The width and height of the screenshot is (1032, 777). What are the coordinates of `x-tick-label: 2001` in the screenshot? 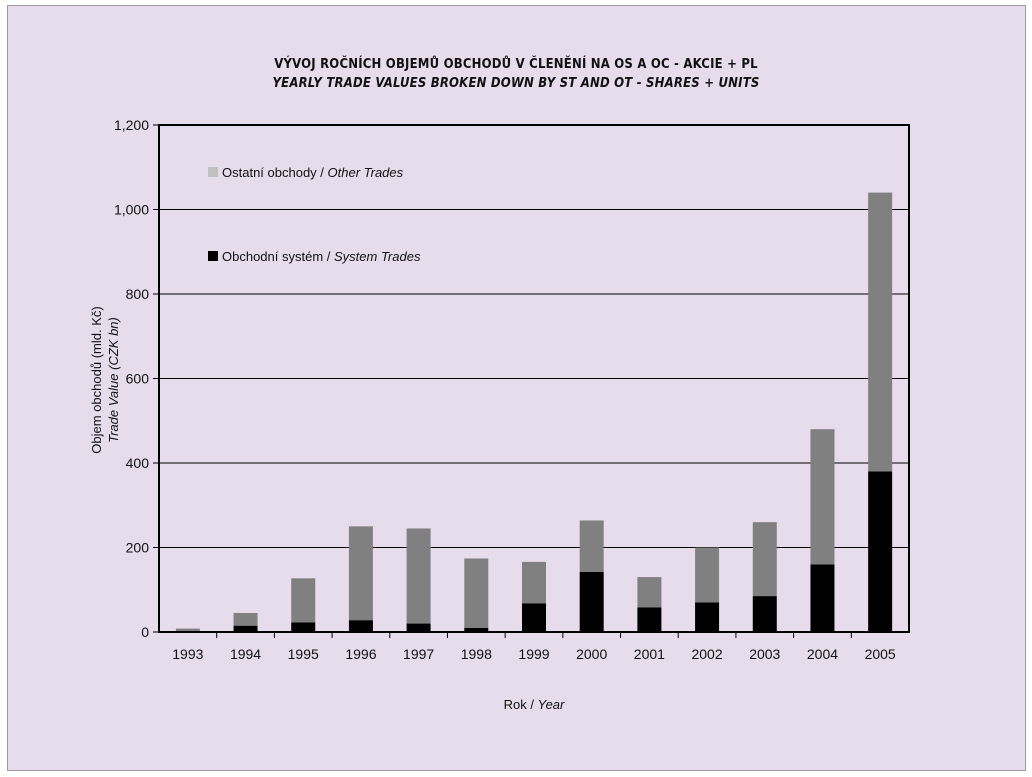 It's located at (649, 654).